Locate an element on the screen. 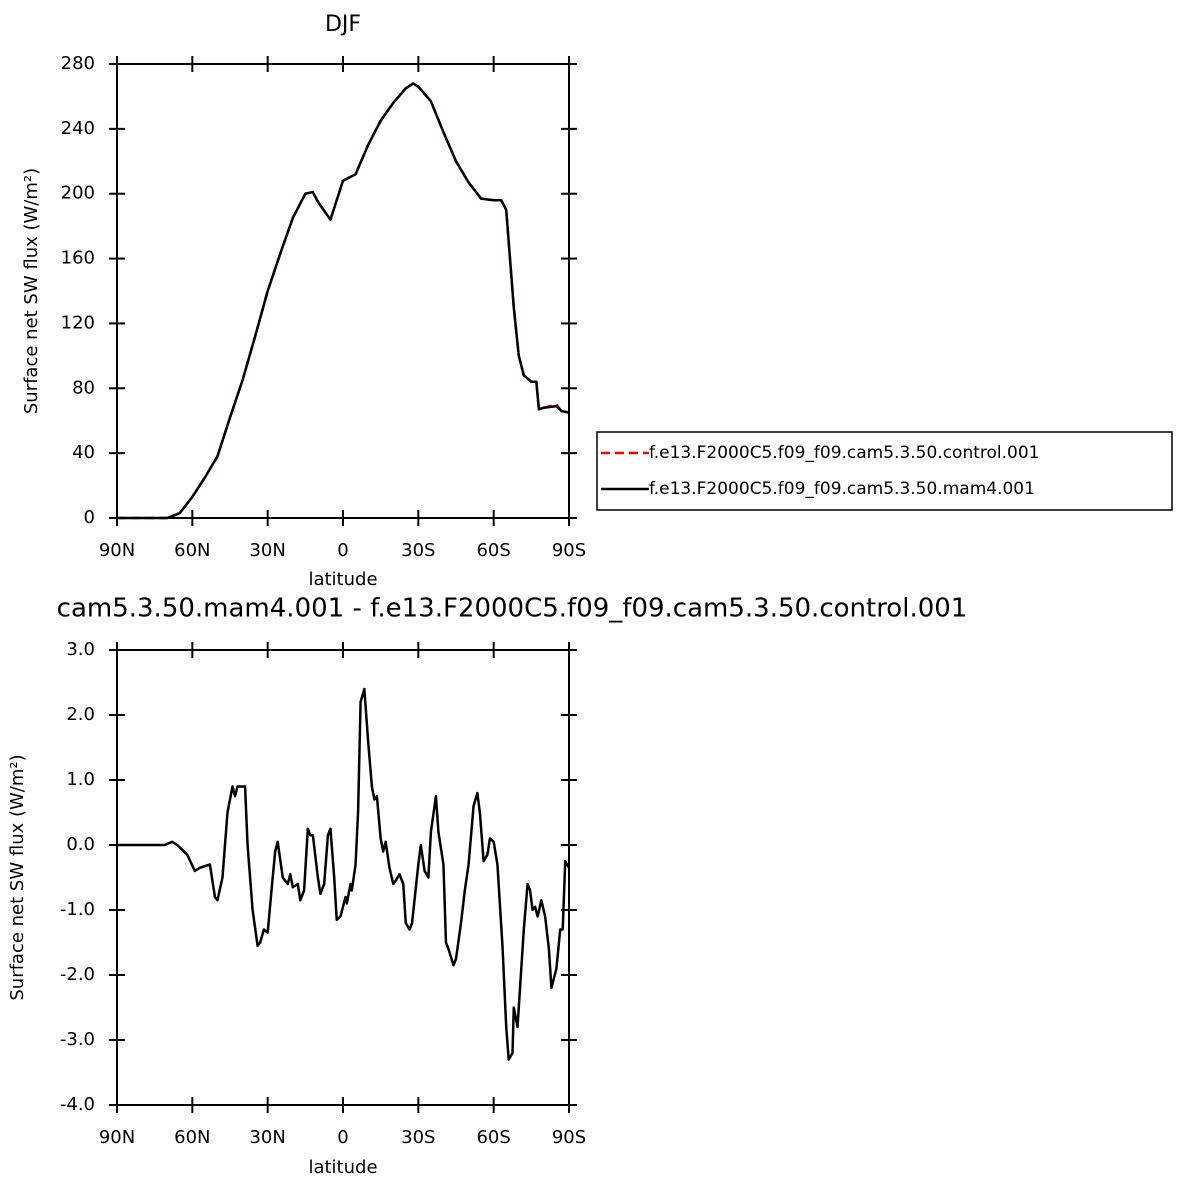 This screenshot has width=1188, height=1191. y-tick-label: -2.0 is located at coordinates (77, 974).